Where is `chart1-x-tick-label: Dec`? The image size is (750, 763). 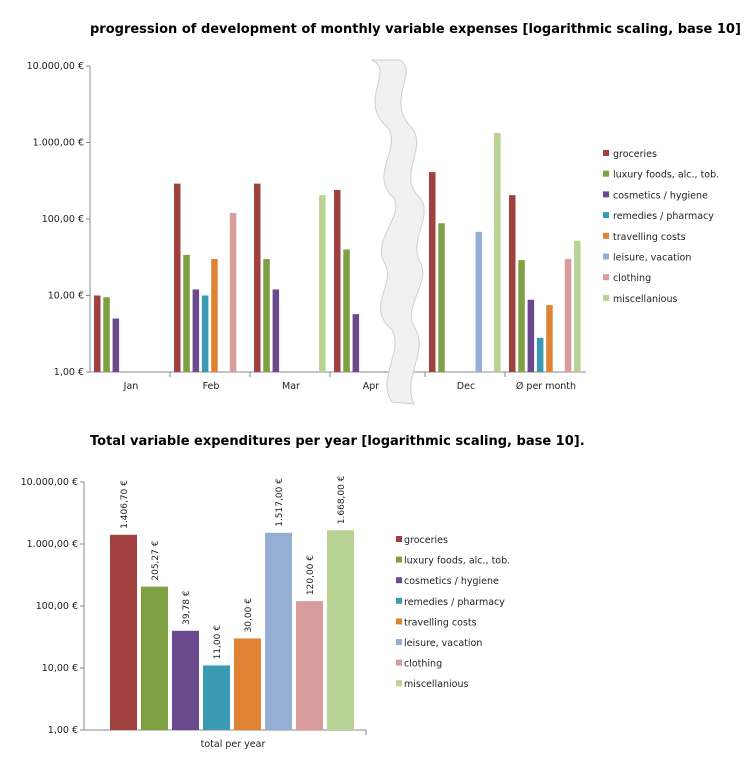
chart1-x-tick-label: Dec is located at coordinates (466, 386).